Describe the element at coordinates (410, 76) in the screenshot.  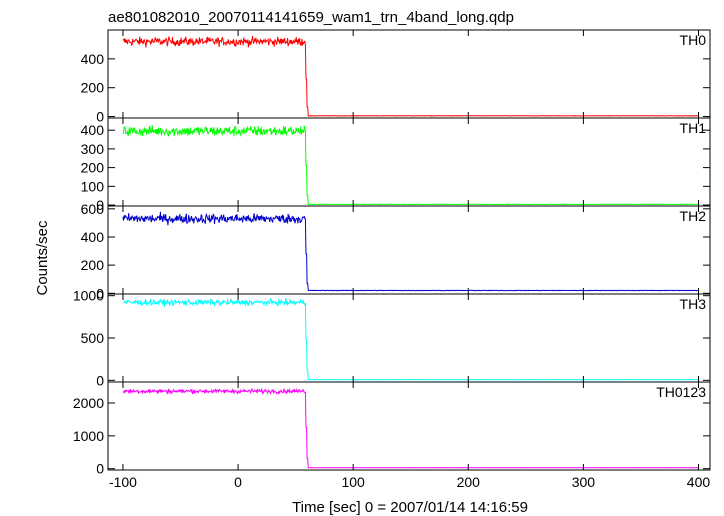
I see `series-th0` at that location.